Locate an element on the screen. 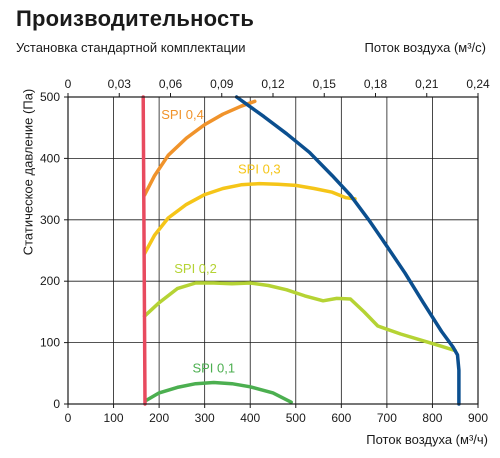 Image resolution: width=500 pixels, height=458 pixels. y-tick-label: 400 is located at coordinates (50, 158).